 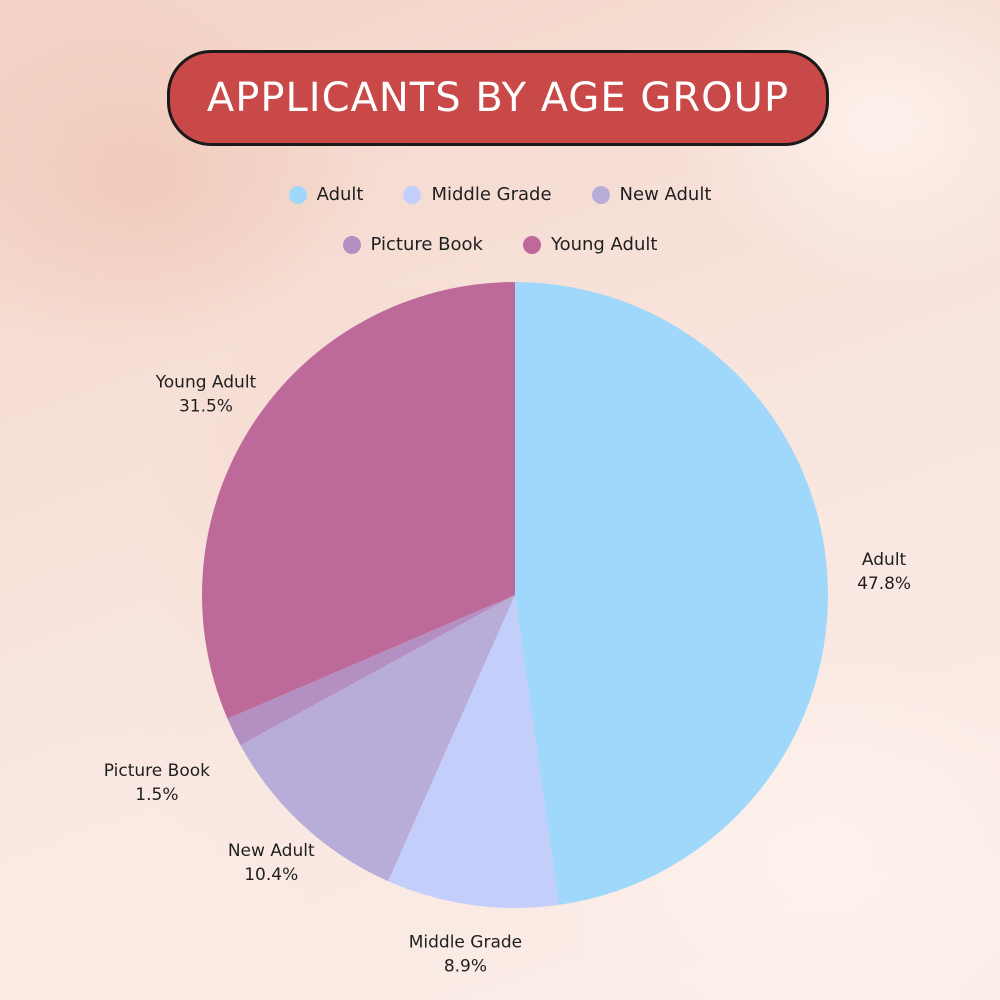 I want to click on slice-label-adult: Adult, so click(x=884, y=560).